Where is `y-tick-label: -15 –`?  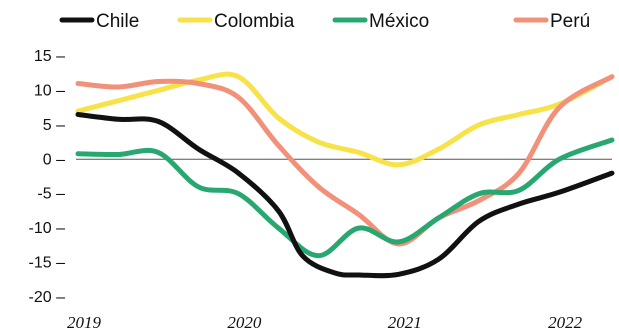
y-tick-label: -15 – is located at coordinates (47, 263).